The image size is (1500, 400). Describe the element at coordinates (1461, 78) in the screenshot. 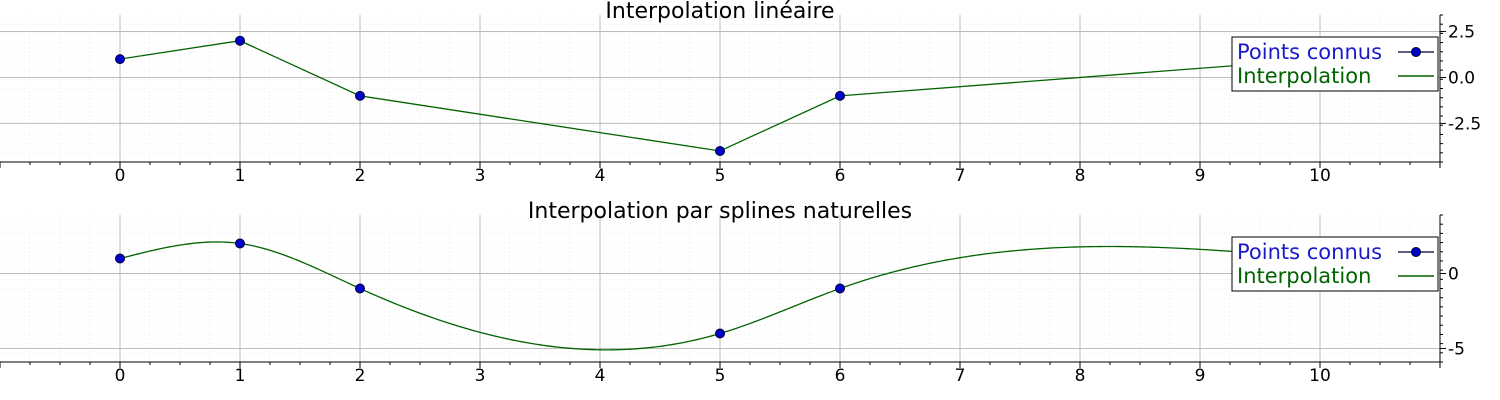

I see `y-tick-label: 0.0` at that location.